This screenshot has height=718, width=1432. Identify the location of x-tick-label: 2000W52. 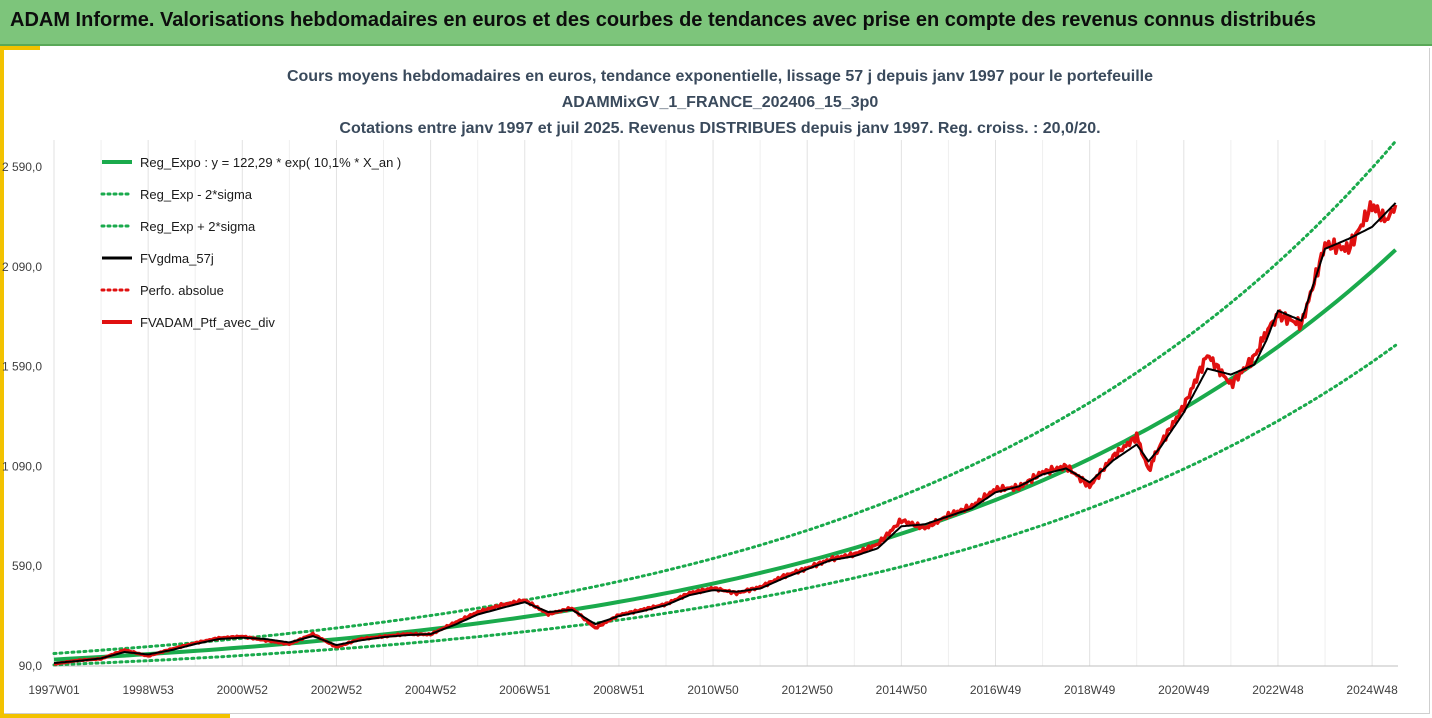
(243, 690).